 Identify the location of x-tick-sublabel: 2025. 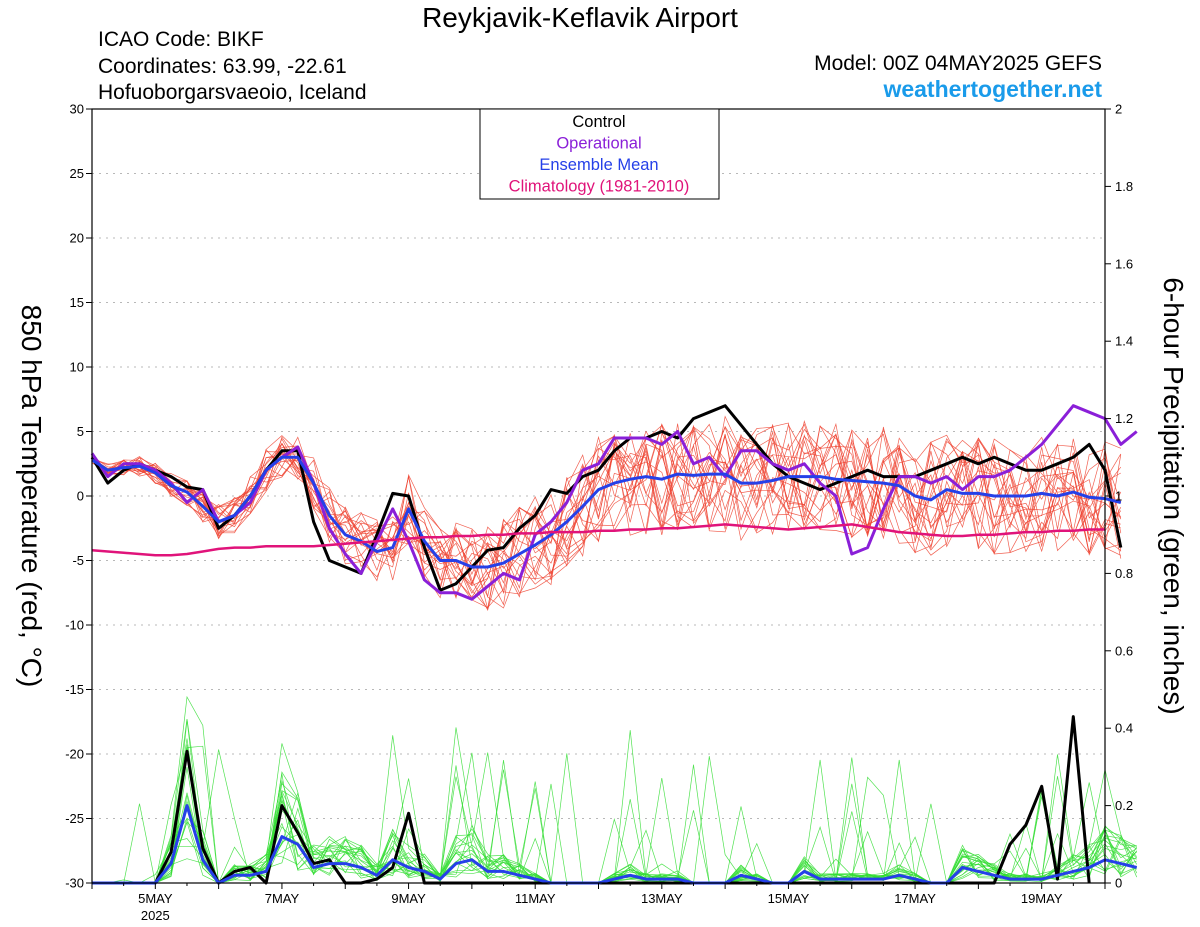
(155, 915).